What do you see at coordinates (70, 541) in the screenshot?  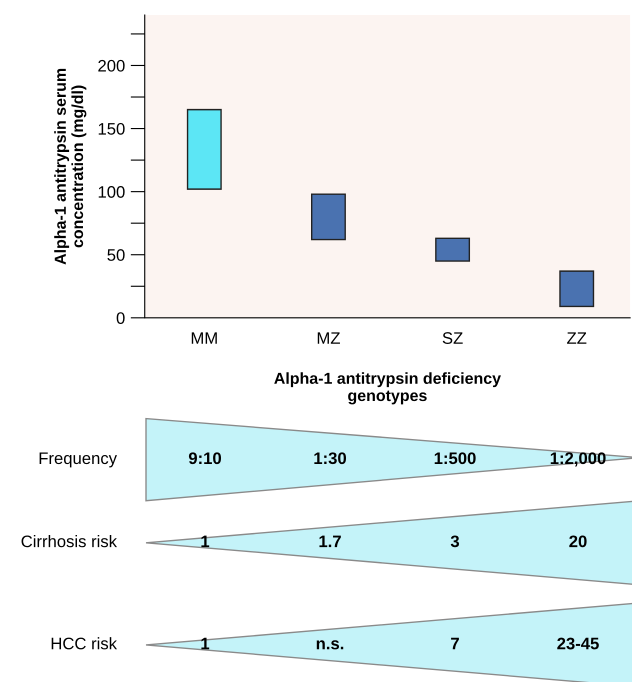 I see `text: Cirrhosis risk` at bounding box center [70, 541].